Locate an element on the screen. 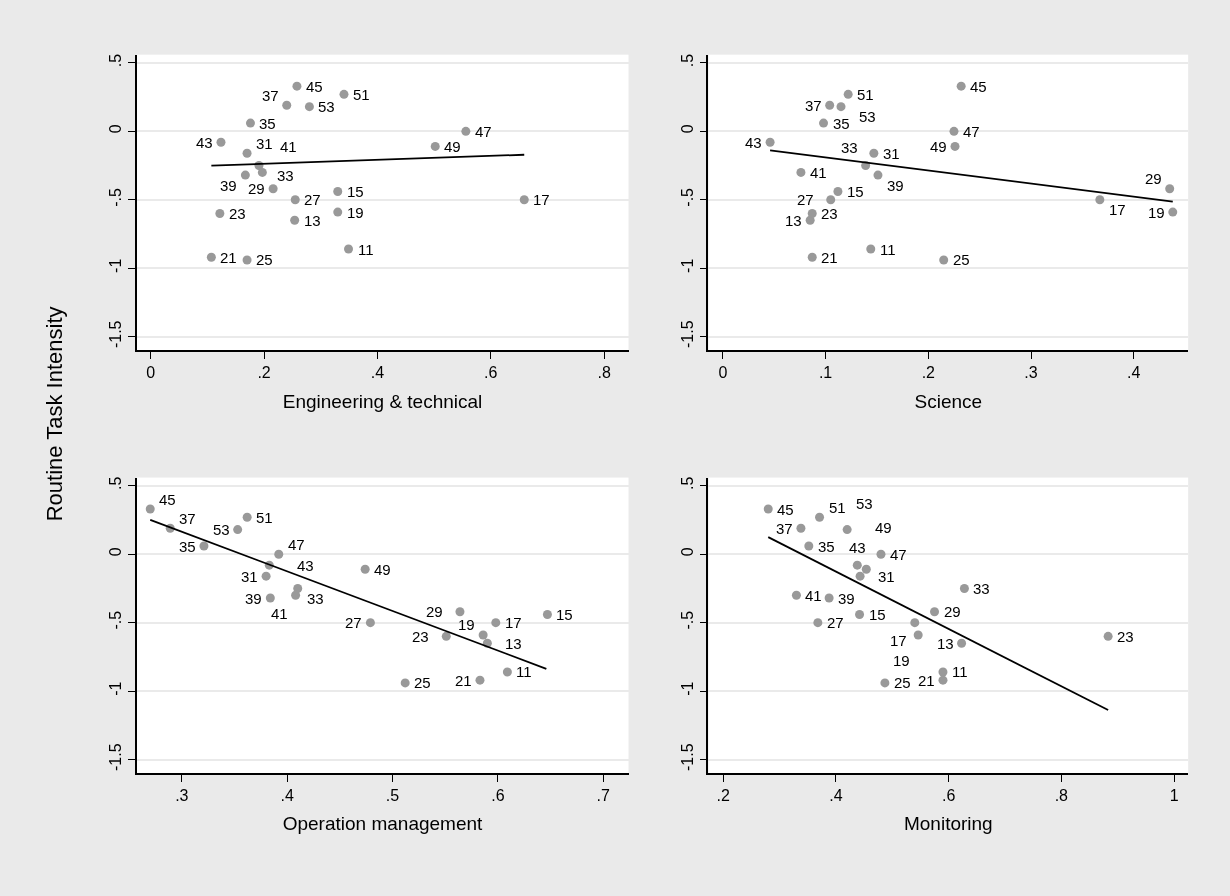 This screenshot has width=1230, height=896. annotation: 43 is located at coordinates (204, 142).